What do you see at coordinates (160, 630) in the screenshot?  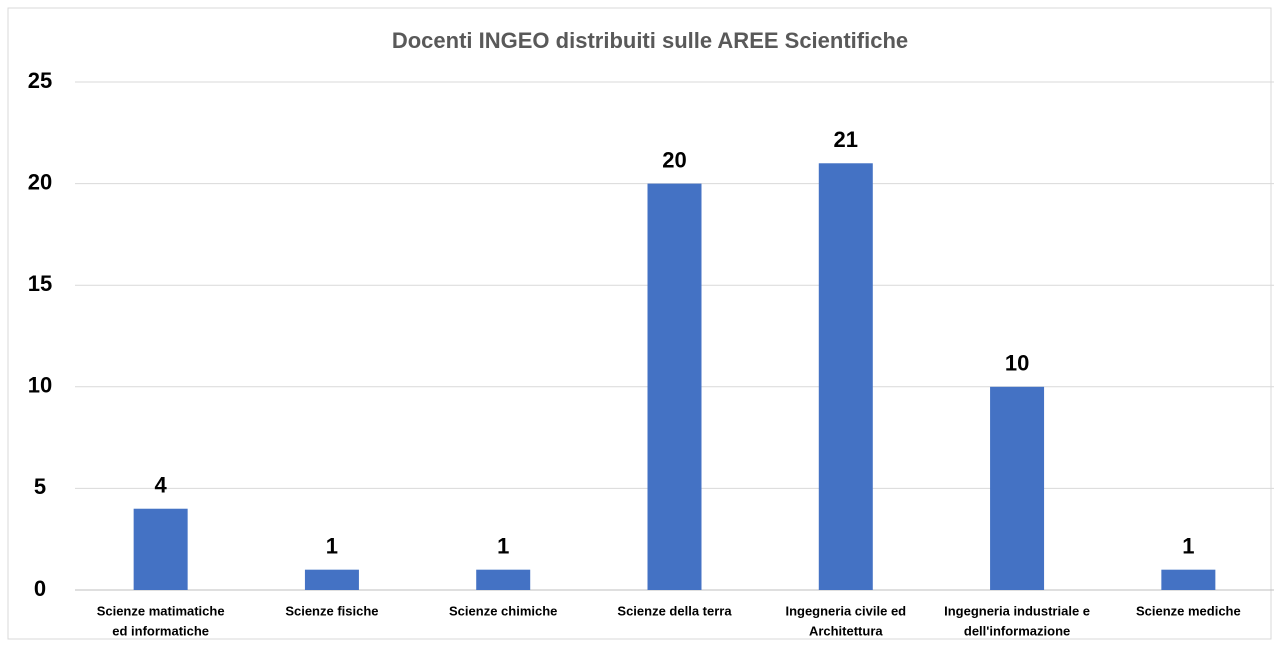 I see `x-tick-label: ed informatiche` at bounding box center [160, 630].